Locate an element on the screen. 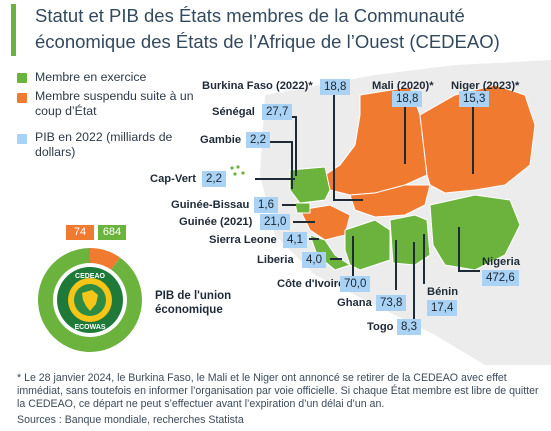 The width and height of the screenshot is (551, 431). label-mali: Mali (2020)* is located at coordinates (403, 86).